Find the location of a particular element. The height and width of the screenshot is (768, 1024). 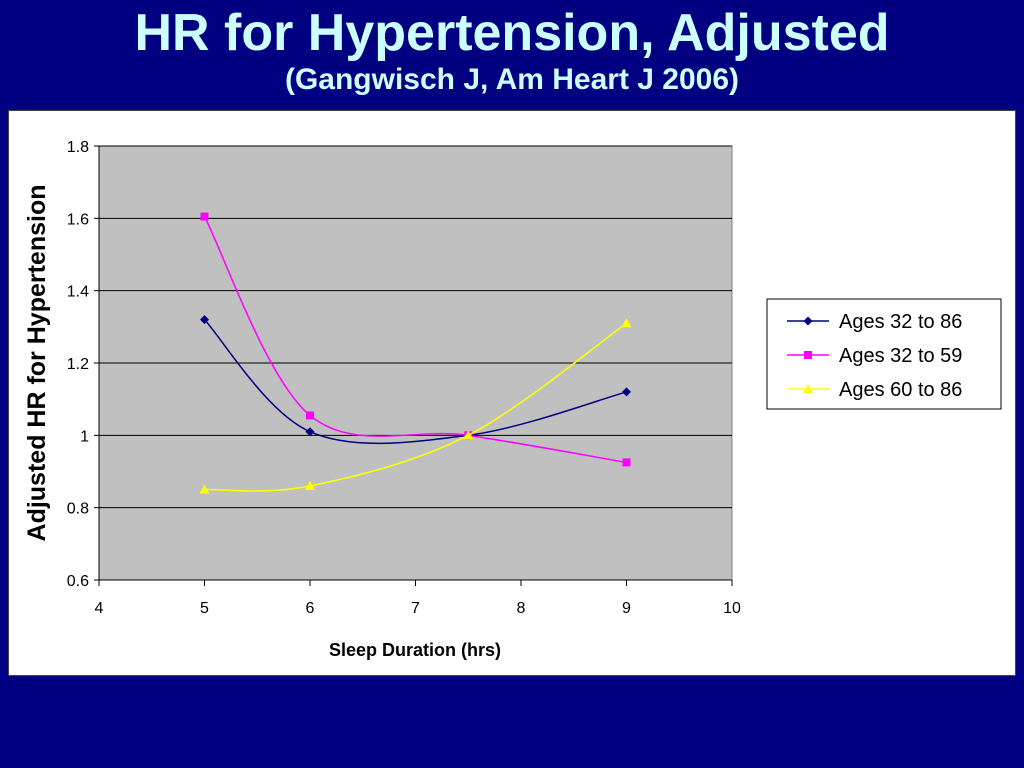

legend-item: Ages 32 to 86 is located at coordinates (874, 322).